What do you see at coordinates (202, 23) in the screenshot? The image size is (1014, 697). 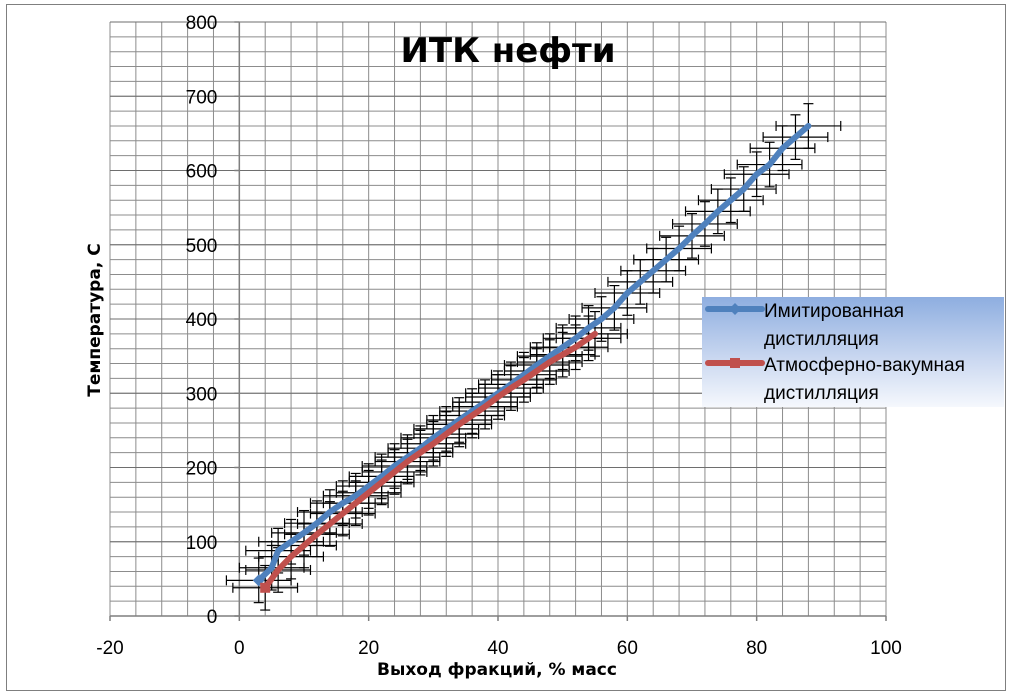 I see `y-tick-label: 800` at bounding box center [202, 23].